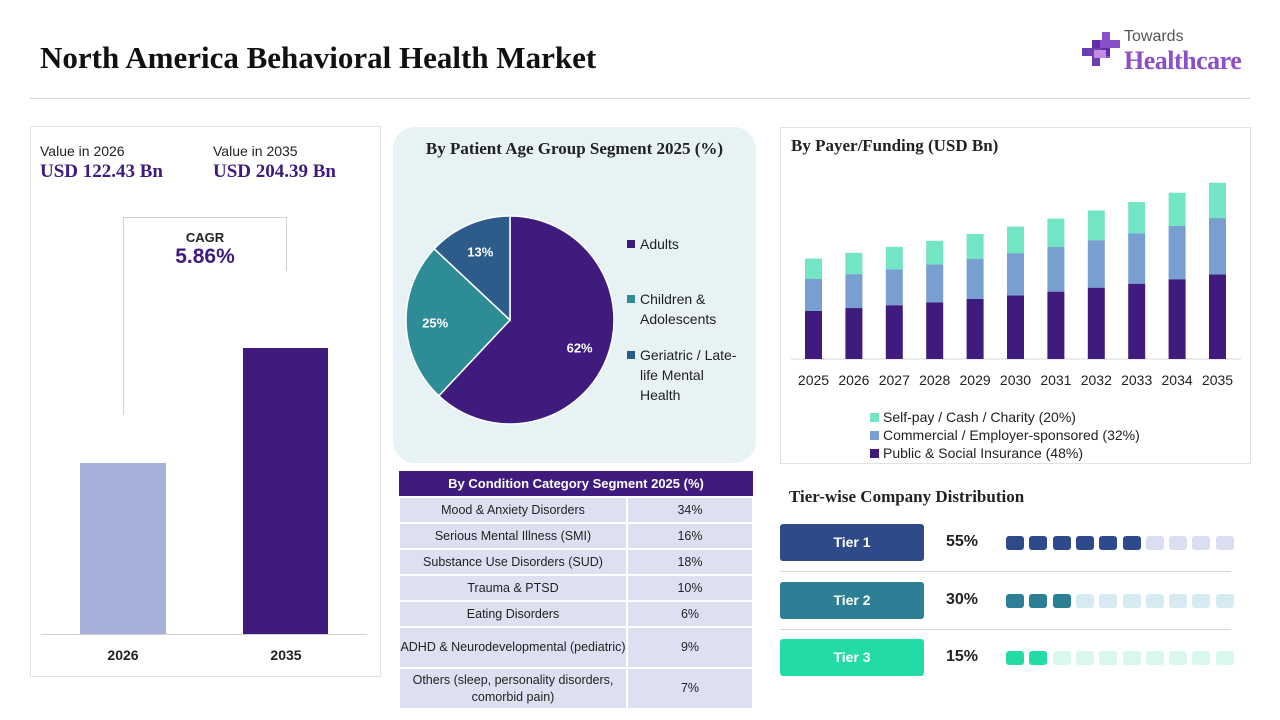  I want to click on tier-2-button: Tier 2, so click(852, 600).